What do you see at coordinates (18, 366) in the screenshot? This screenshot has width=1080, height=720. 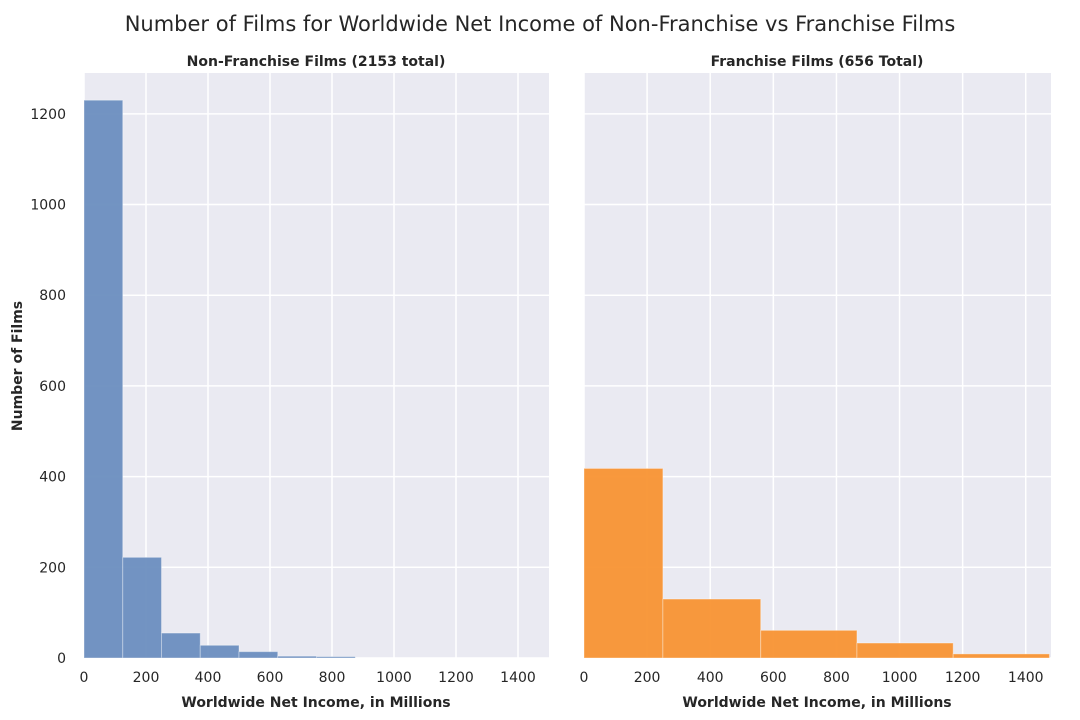 I see `y-axis-label: Number of Films` at bounding box center [18, 366].